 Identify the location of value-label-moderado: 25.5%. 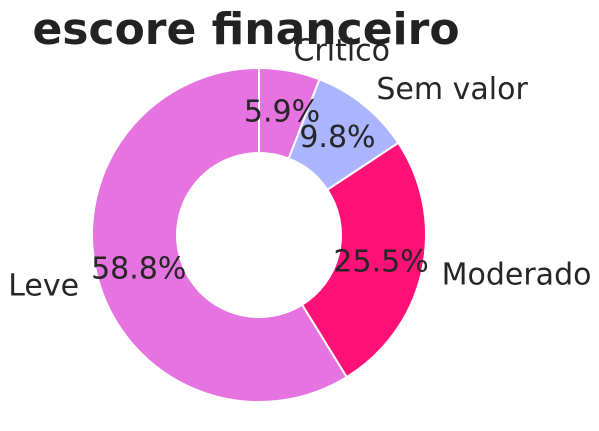
(380, 261).